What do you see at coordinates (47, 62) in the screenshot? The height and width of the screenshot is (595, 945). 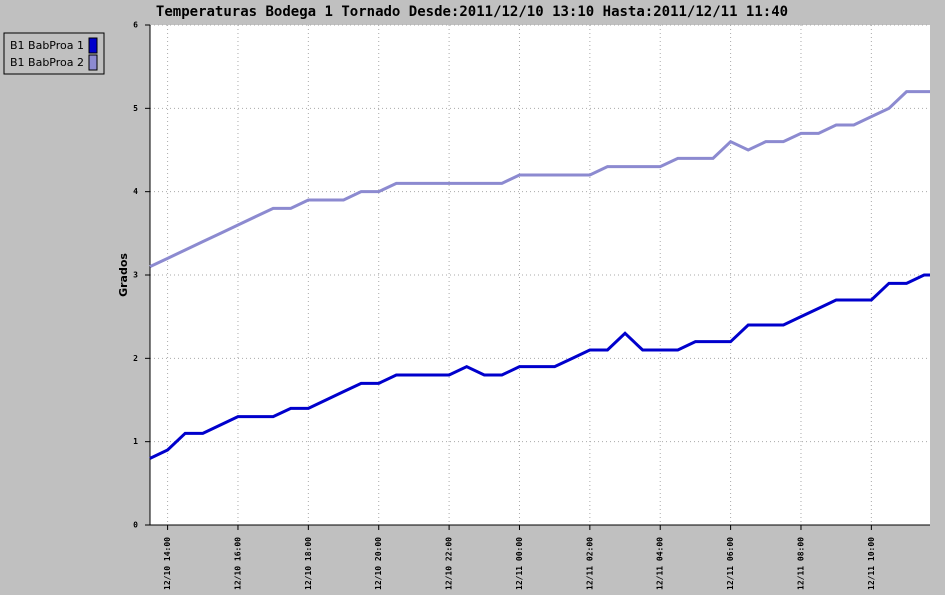 I see `legend-label: B1 BabProa 2` at bounding box center [47, 62].